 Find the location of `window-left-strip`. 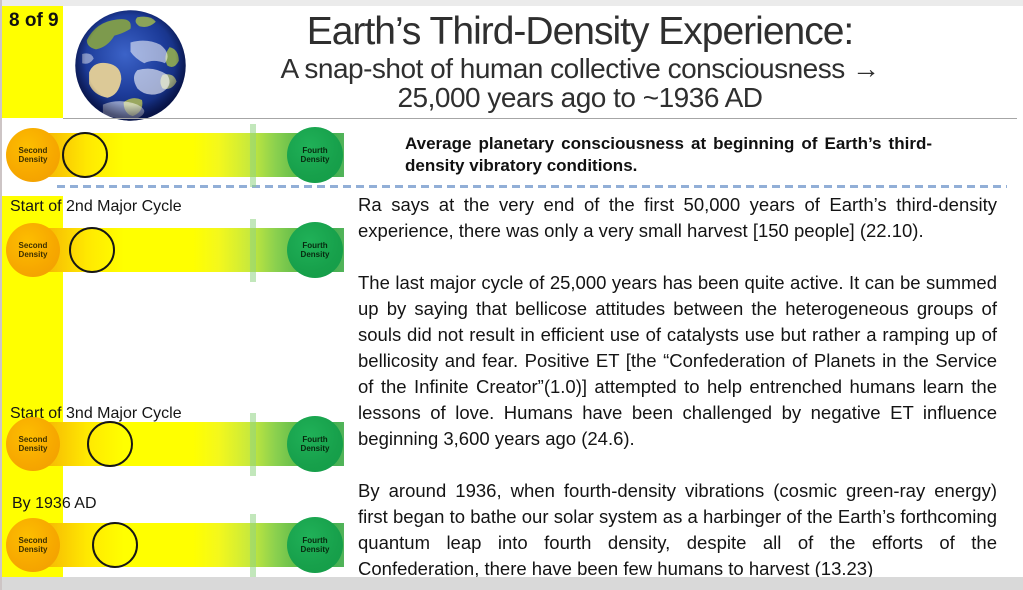

window-left-strip is located at coordinates (1, 295).